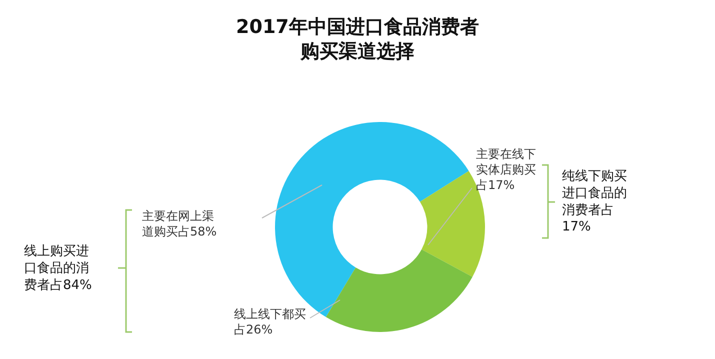 This screenshot has height=359, width=715. What do you see at coordinates (179, 224) in the screenshot?
I see `slice-label: 主要在网上渠道购买占58%` at bounding box center [179, 224].